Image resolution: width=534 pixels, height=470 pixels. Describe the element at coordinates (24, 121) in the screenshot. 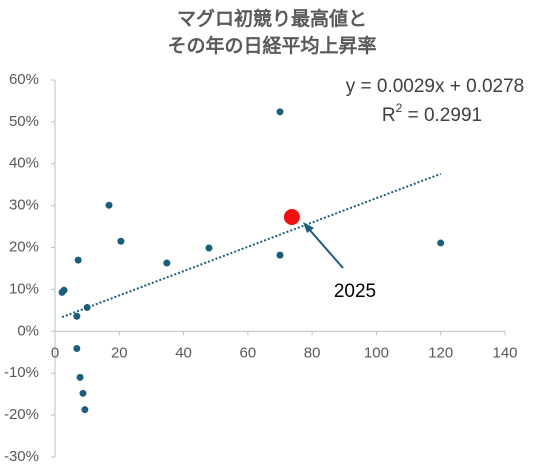

I see `y-tick-label: 50%` at that location.